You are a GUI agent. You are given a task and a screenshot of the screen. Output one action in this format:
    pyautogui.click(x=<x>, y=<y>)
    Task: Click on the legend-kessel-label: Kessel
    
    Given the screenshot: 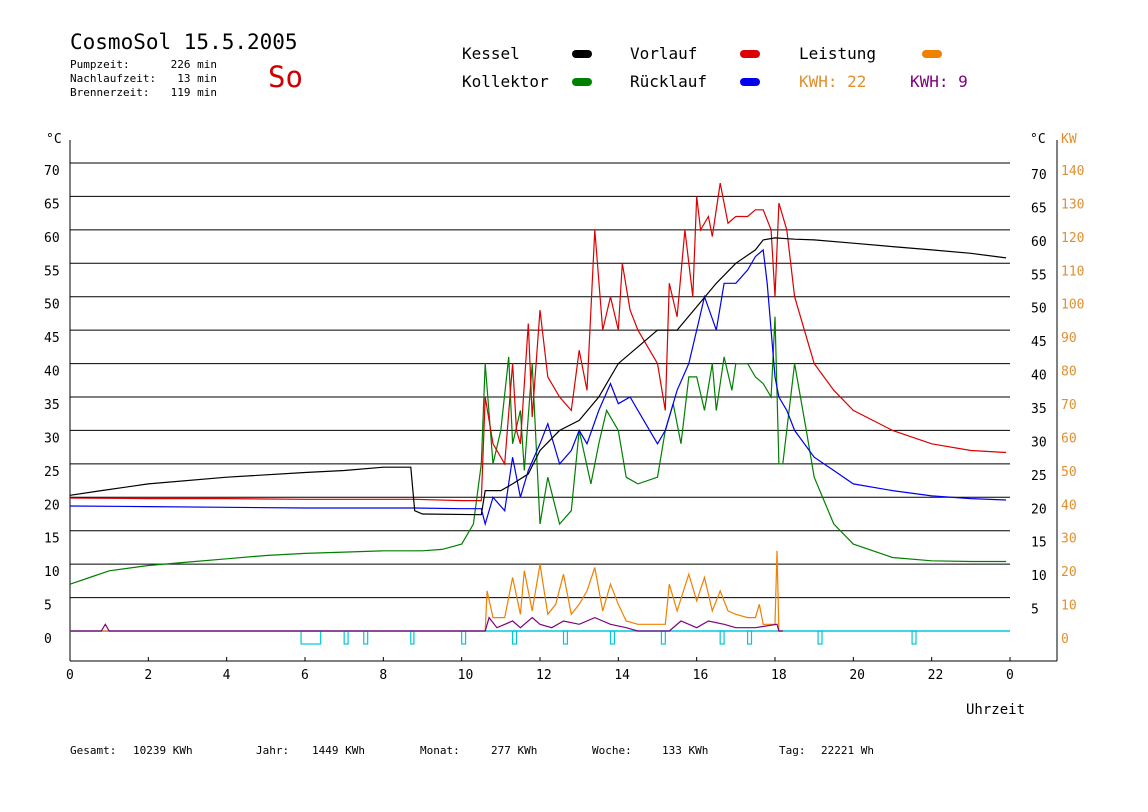 What is the action you would take?
    pyautogui.click(x=491, y=53)
    